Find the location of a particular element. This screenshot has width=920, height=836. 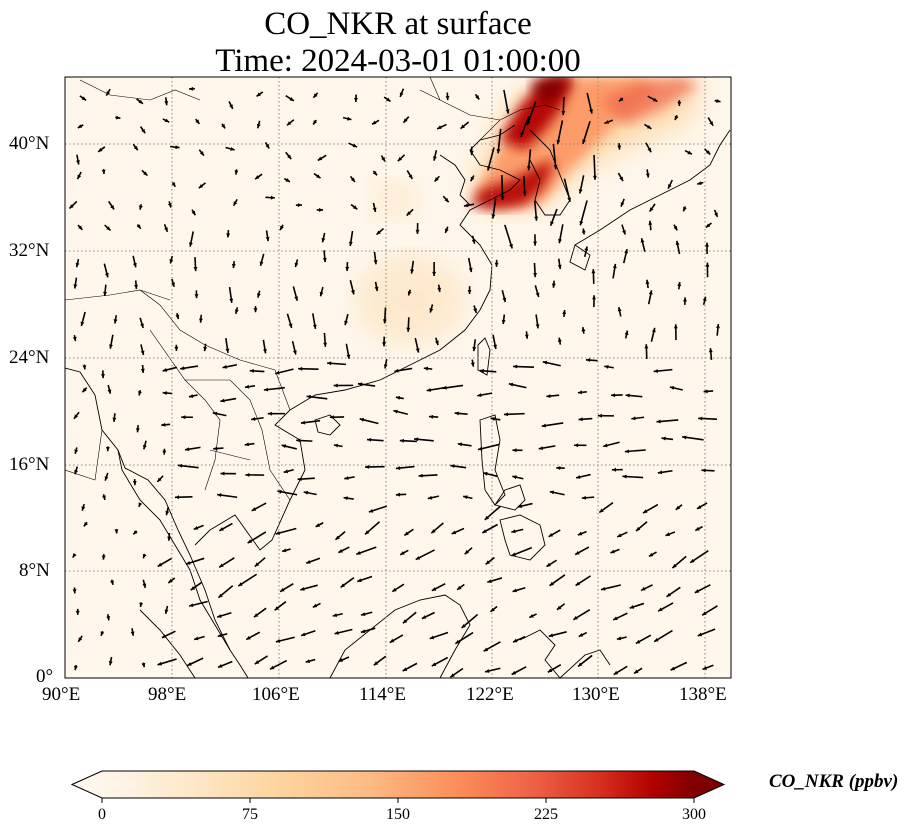

colorbar-tick-label: 225 is located at coordinates (546, 814).